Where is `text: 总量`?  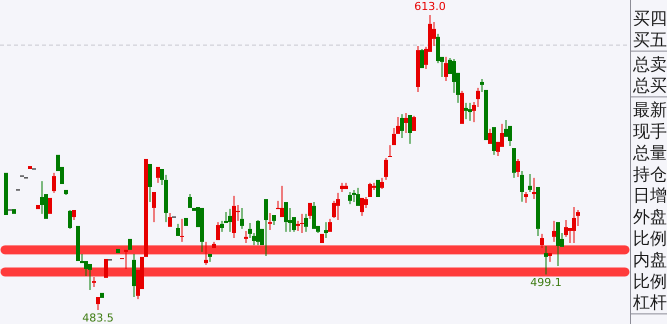 text: 总量 is located at coordinates (649, 153).